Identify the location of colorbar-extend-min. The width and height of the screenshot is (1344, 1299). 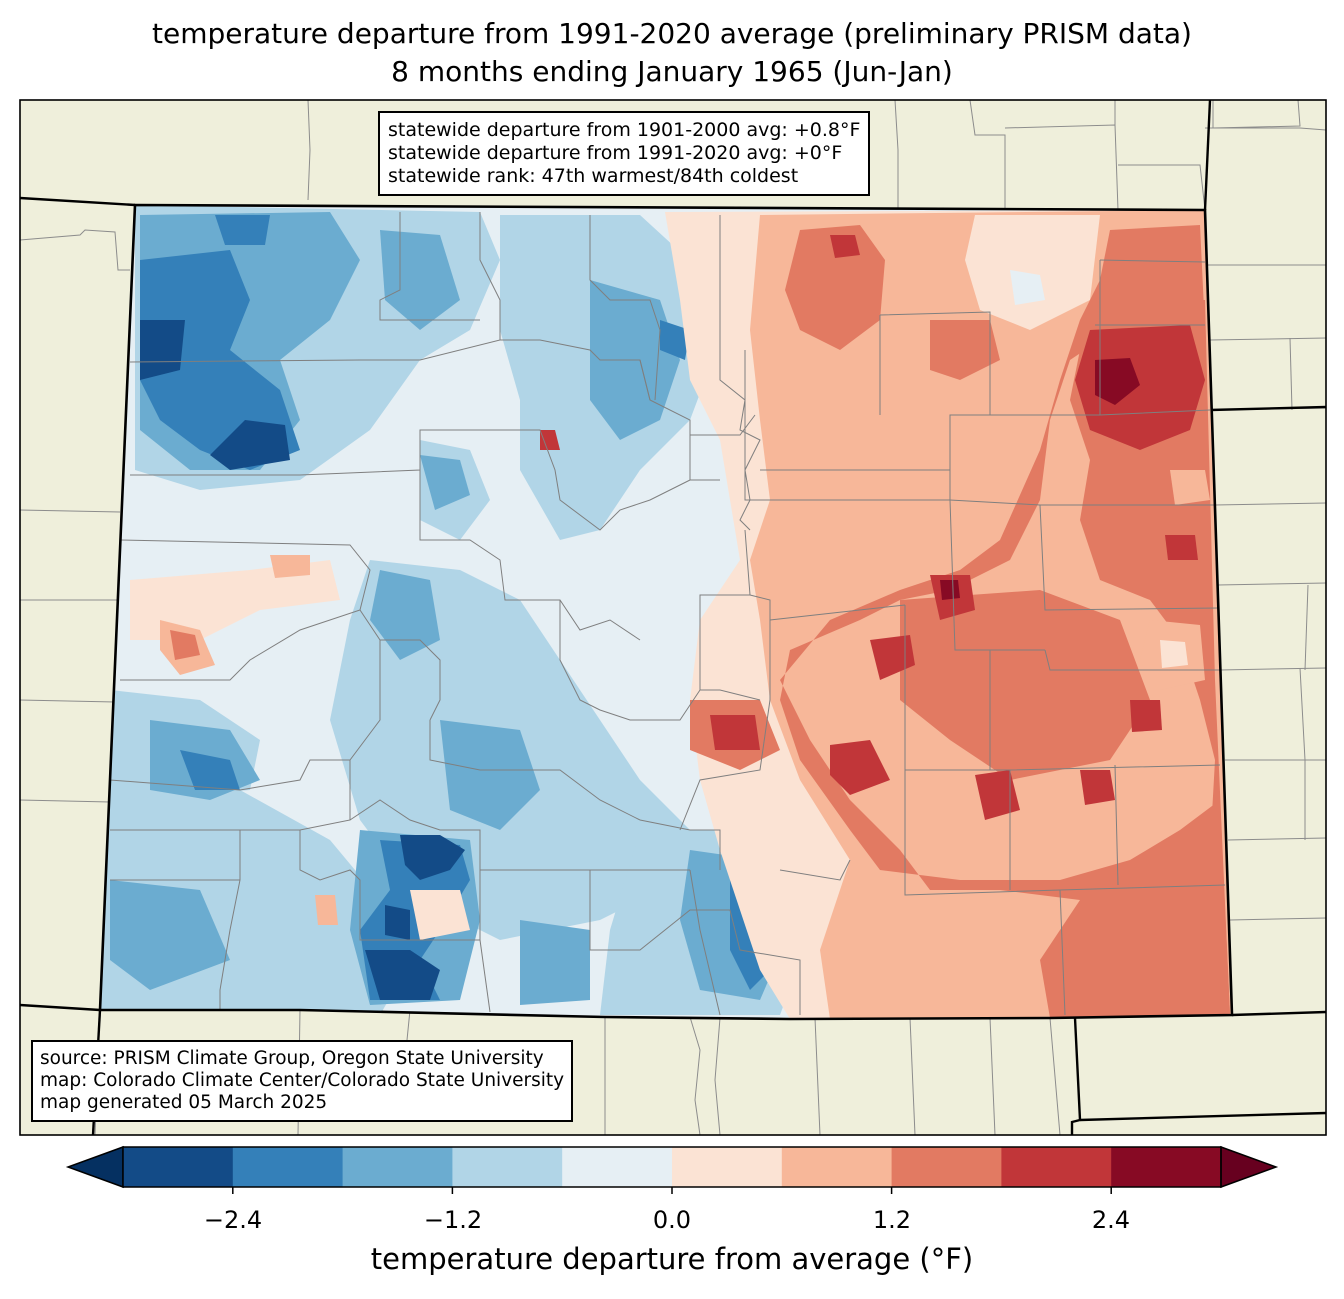
(94, 1167).